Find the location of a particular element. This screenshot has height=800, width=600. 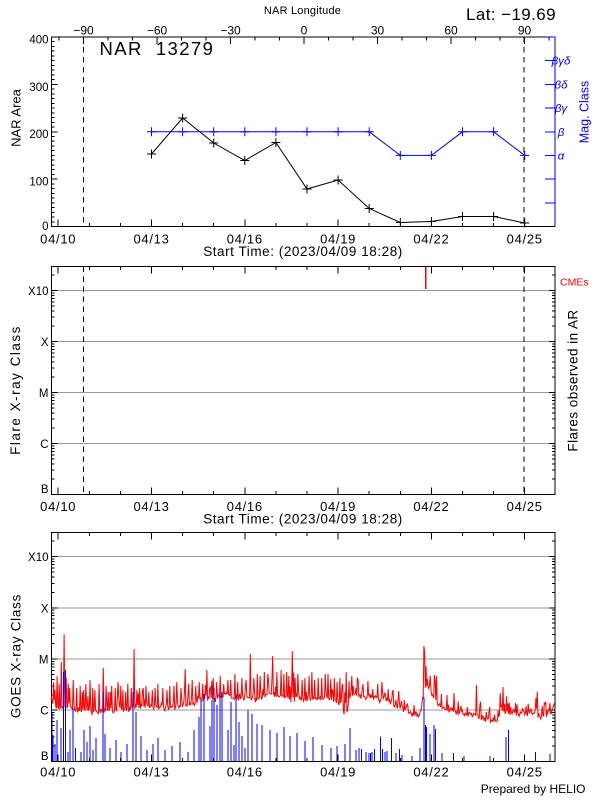

svg-text: βγδ is located at coordinates (561, 62).